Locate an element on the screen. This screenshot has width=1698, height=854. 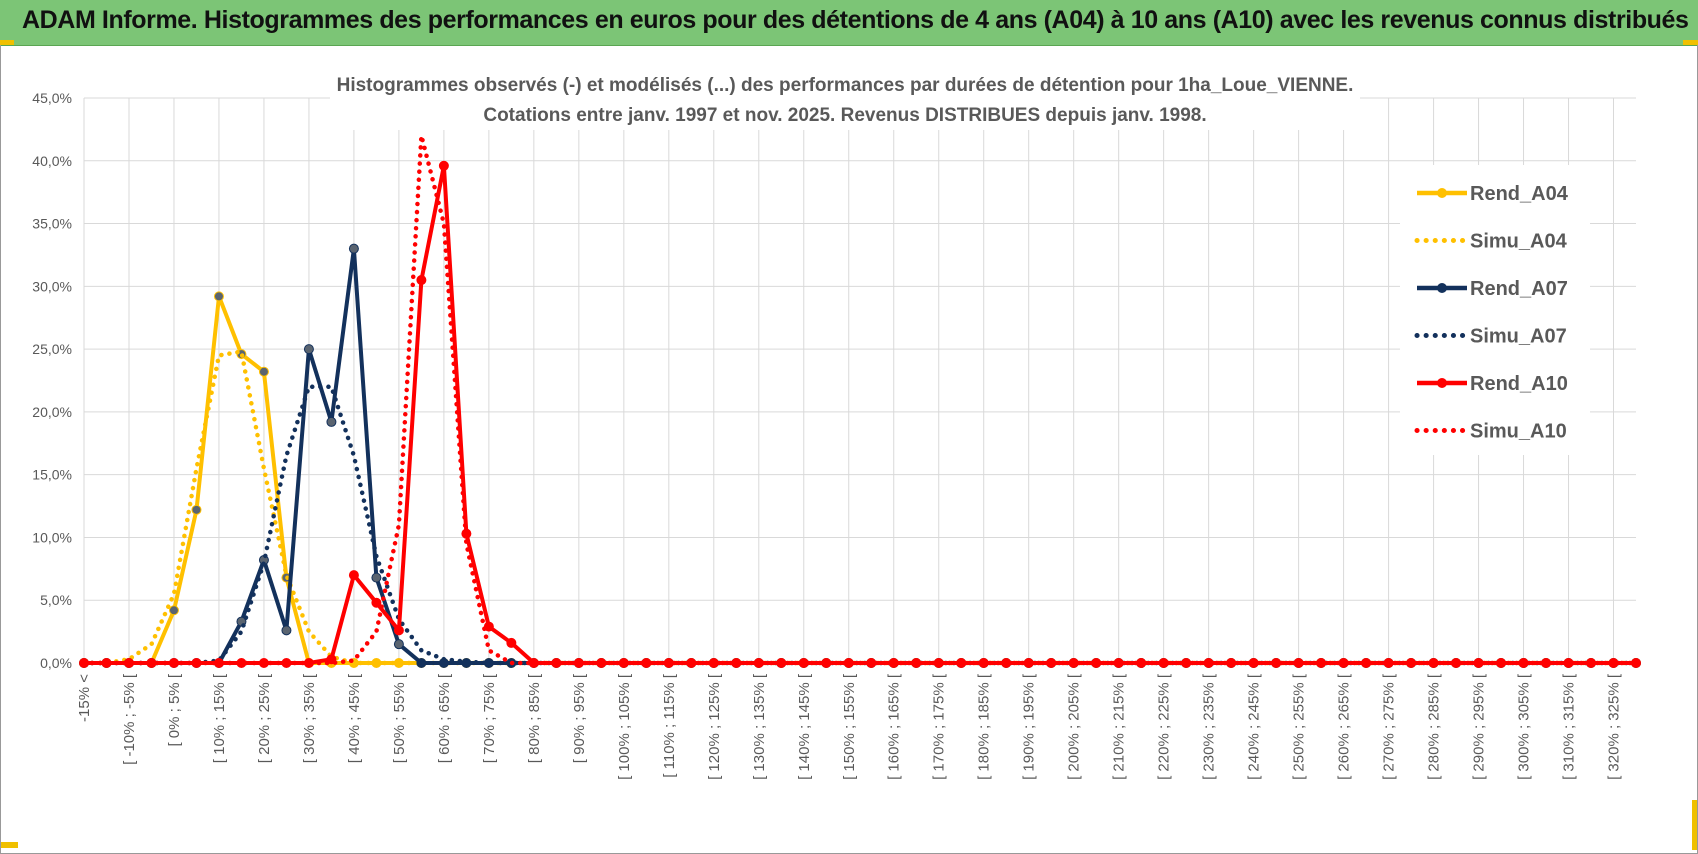
legend-label-Rend_A04: Rend_A04 is located at coordinates (1519, 194).